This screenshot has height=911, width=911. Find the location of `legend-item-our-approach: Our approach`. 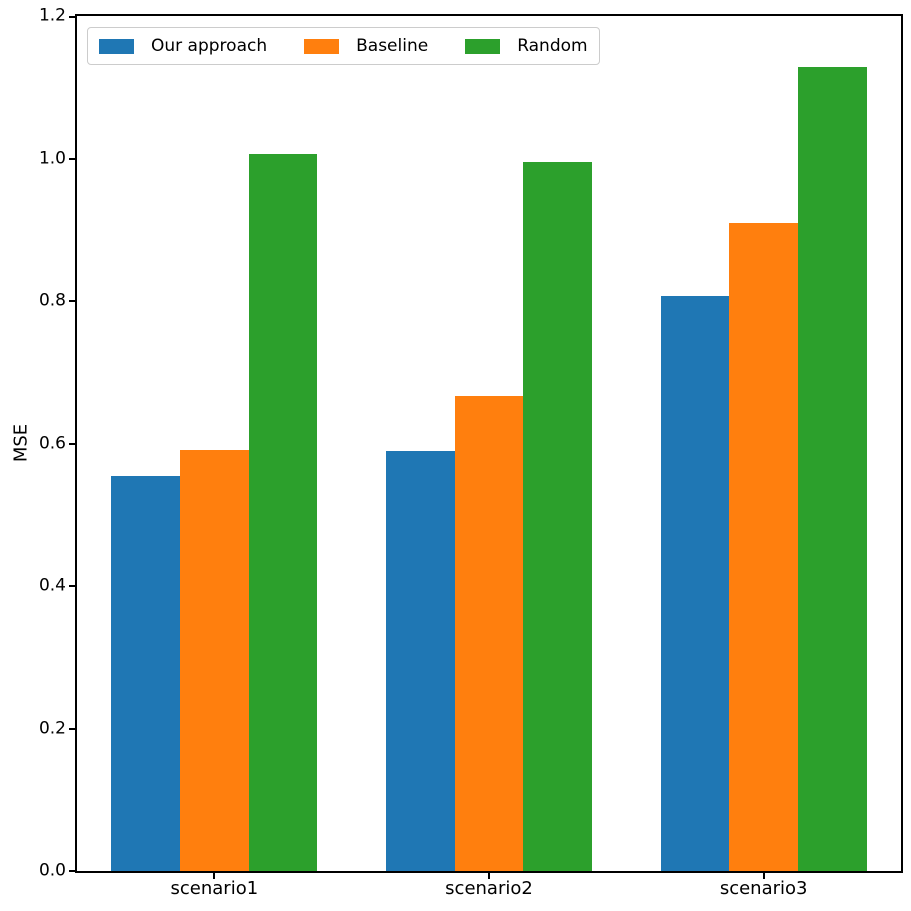

legend-item-our-approach: Our approach is located at coordinates (183, 46).